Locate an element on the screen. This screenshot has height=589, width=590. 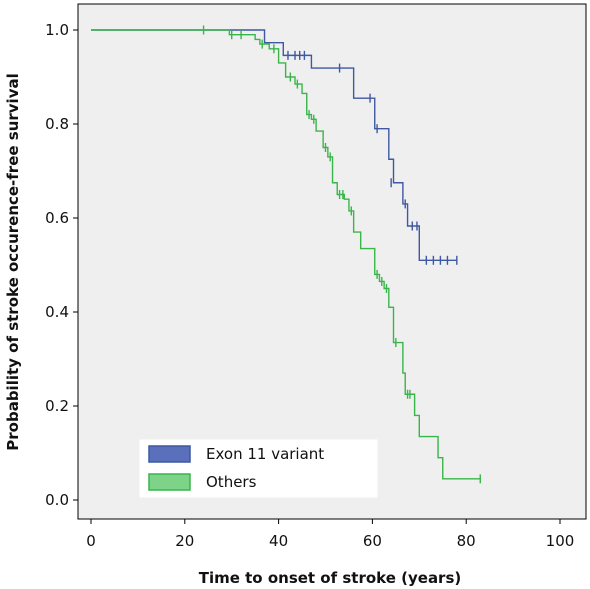
legend-label-exon11: Exon 11 variant is located at coordinates (265, 454).